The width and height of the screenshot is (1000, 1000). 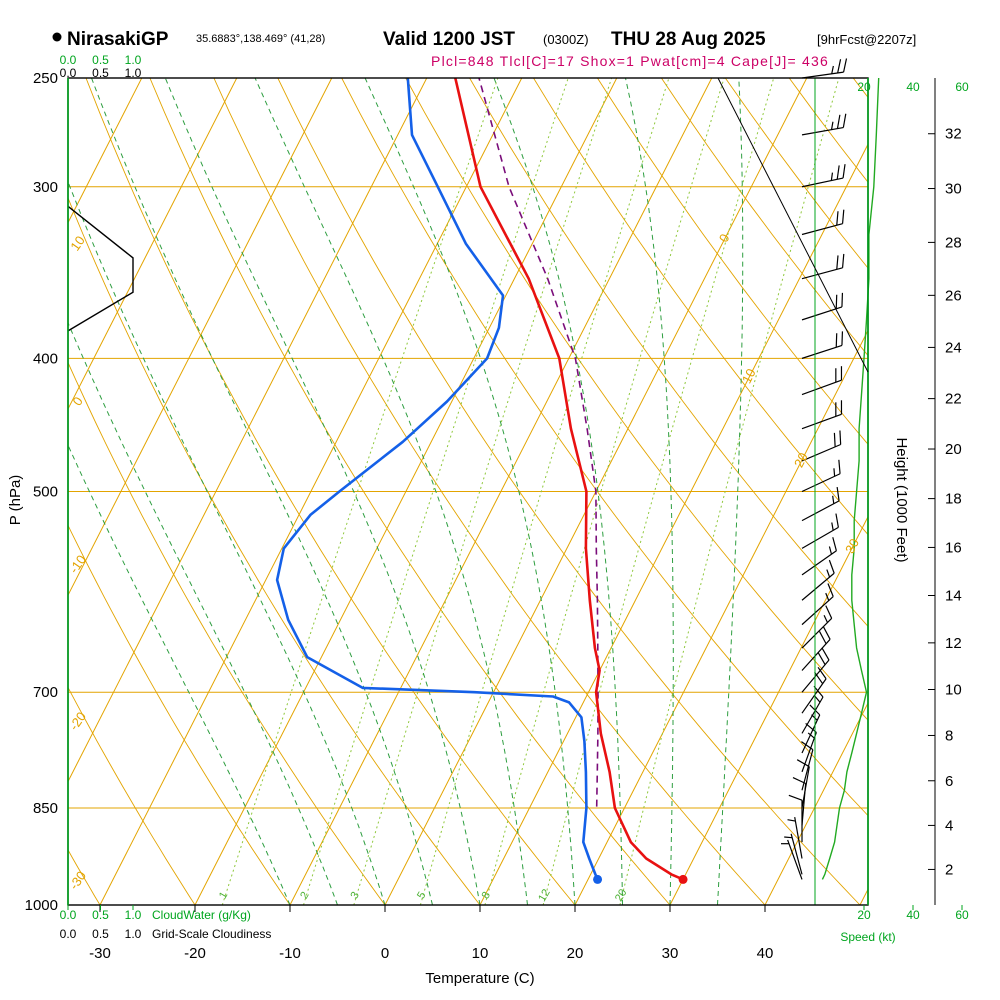 What do you see at coordinates (45, 692) in the screenshot?
I see `svg-text: 700` at bounding box center [45, 692].